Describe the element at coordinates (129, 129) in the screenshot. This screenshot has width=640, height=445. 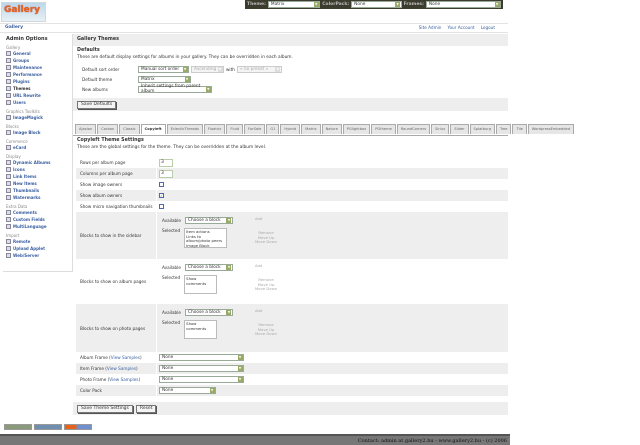
I see `tab-classic: Classic` at that location.